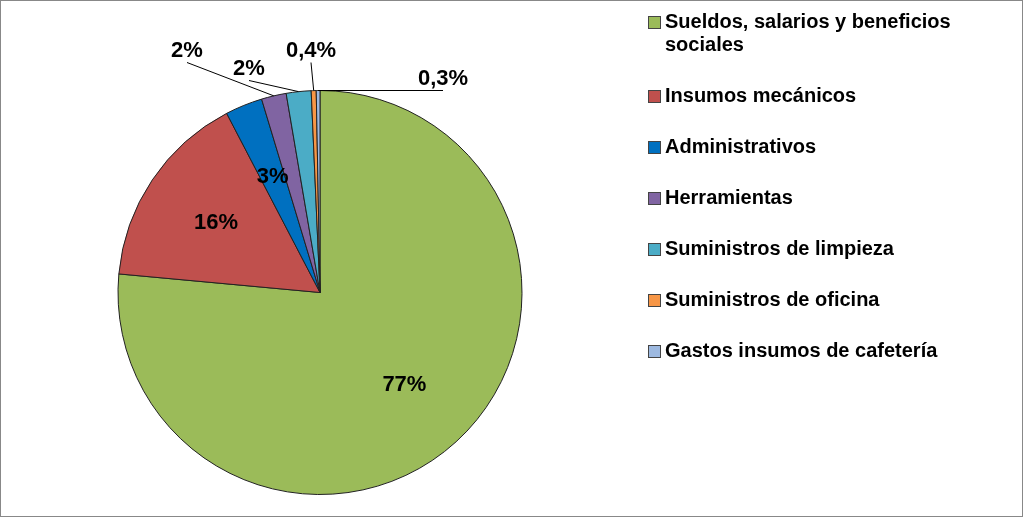  I want to click on legend-label: Sueldos, salarios y beneficios sociales, so click(808, 33).